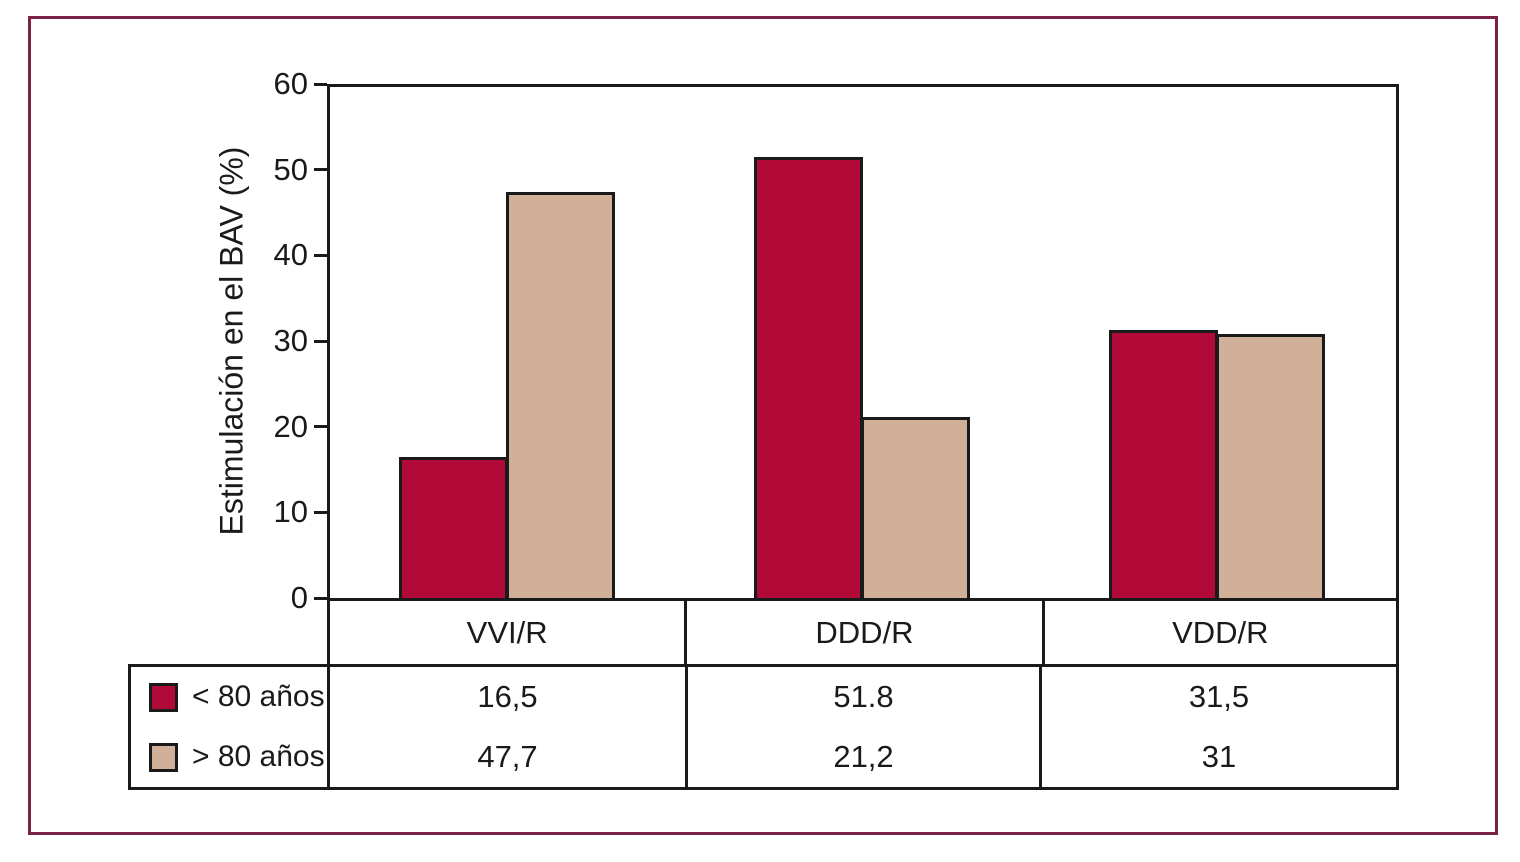 This screenshot has height=862, width=1520. Describe the element at coordinates (290, 169) in the screenshot. I see `y-tick-label: 50` at that location.